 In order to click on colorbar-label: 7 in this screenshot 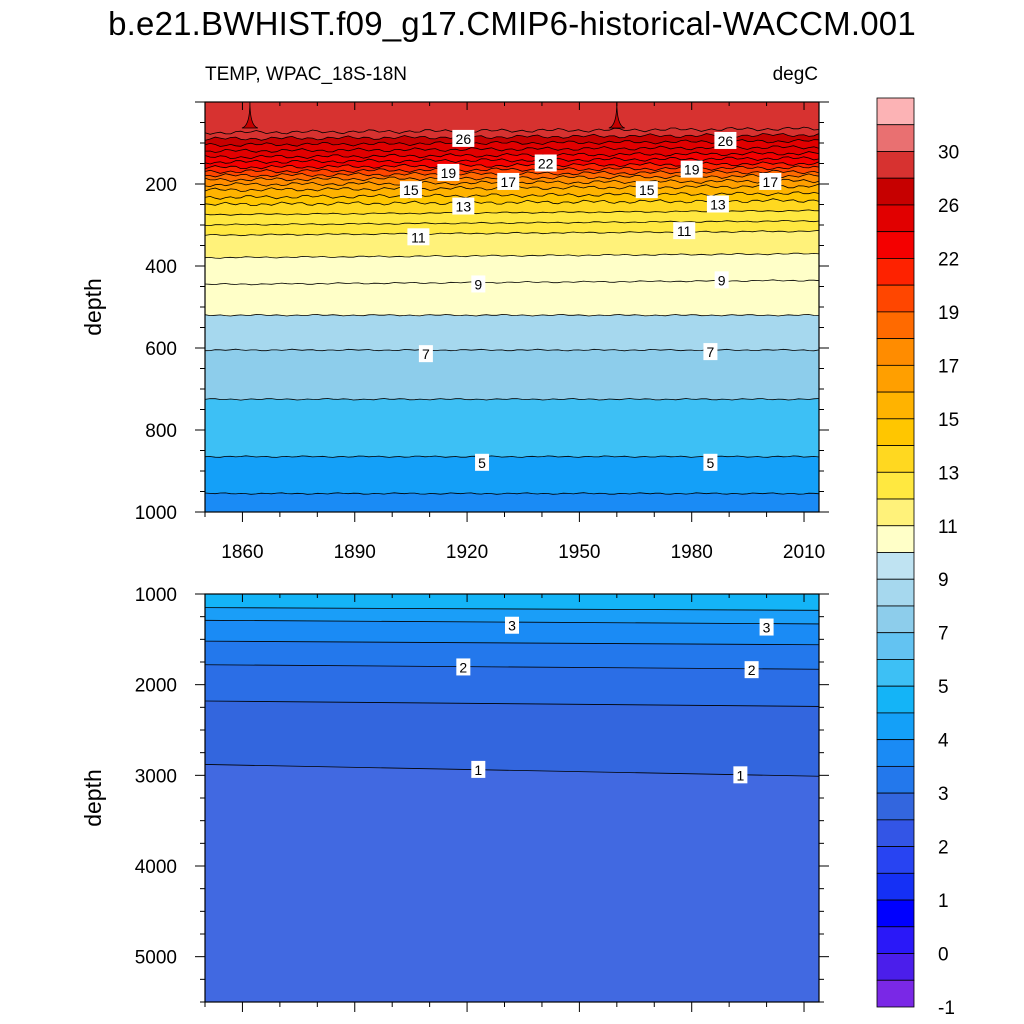, I will do `click(943, 634)`.